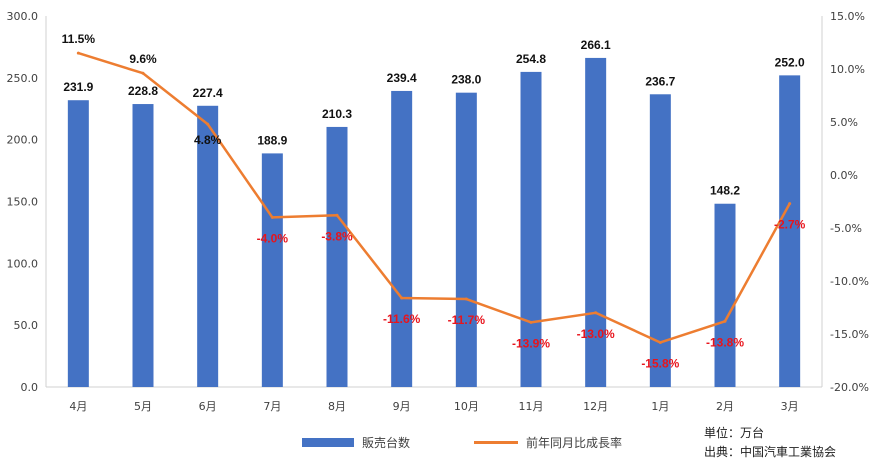  I want to click on x-tick-label: 2月, so click(725, 406).